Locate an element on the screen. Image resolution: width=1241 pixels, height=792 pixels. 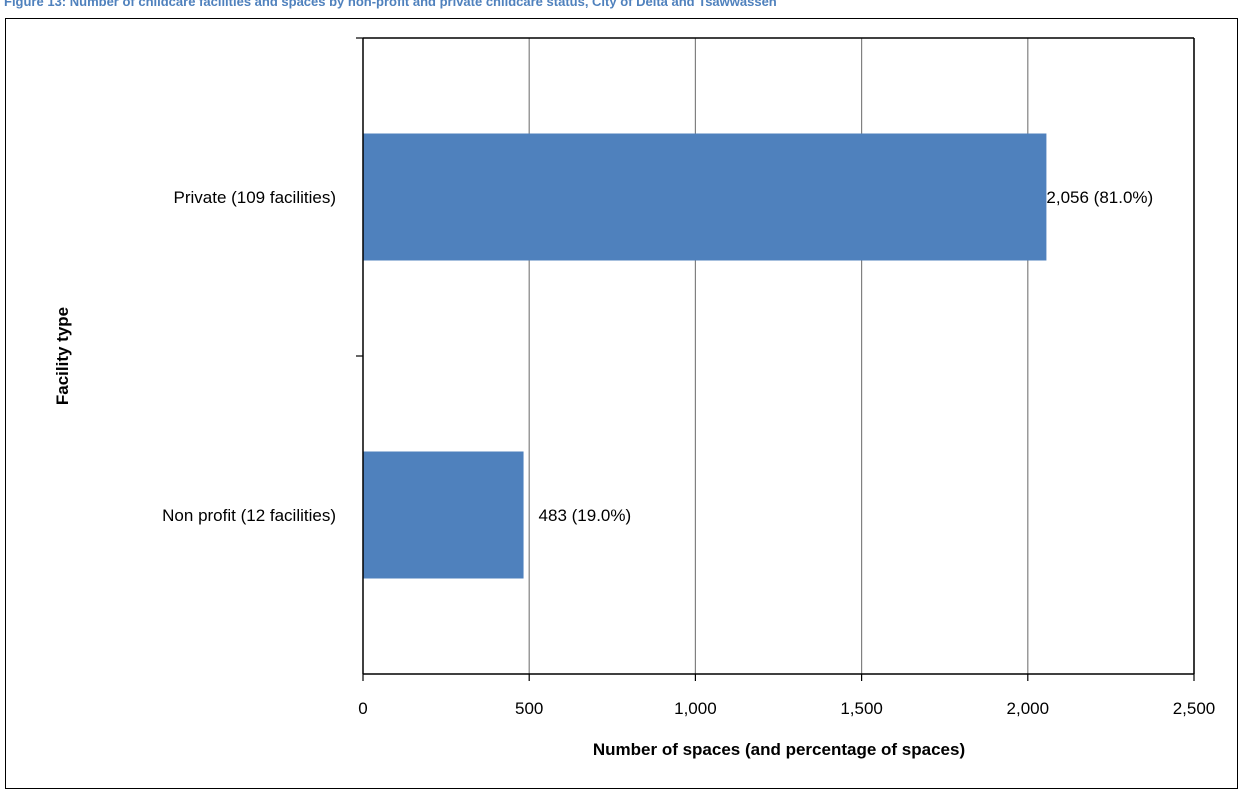
x-tick-label: 500 is located at coordinates (529, 708).